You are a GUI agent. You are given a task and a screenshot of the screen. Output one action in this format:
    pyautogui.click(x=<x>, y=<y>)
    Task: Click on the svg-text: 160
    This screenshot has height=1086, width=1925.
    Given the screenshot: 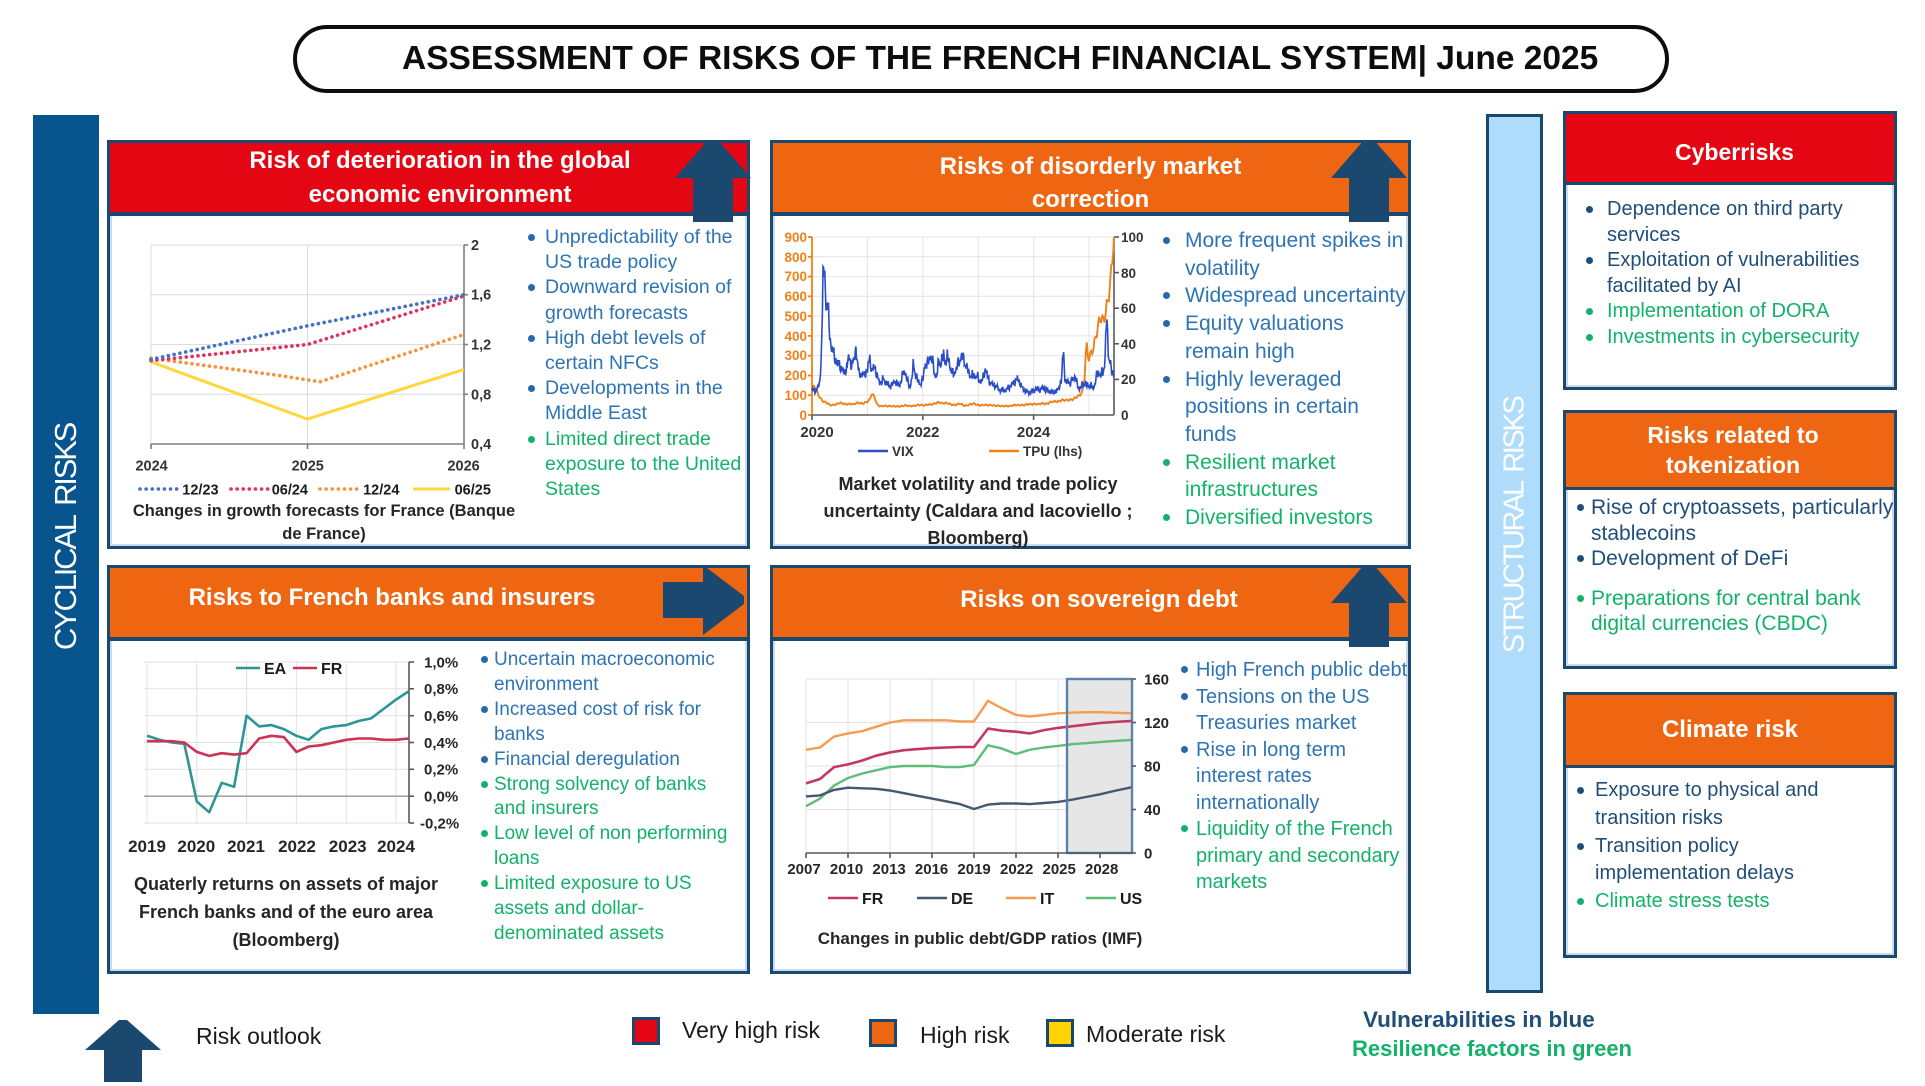 What is the action you would take?
    pyautogui.click(x=1156, y=680)
    